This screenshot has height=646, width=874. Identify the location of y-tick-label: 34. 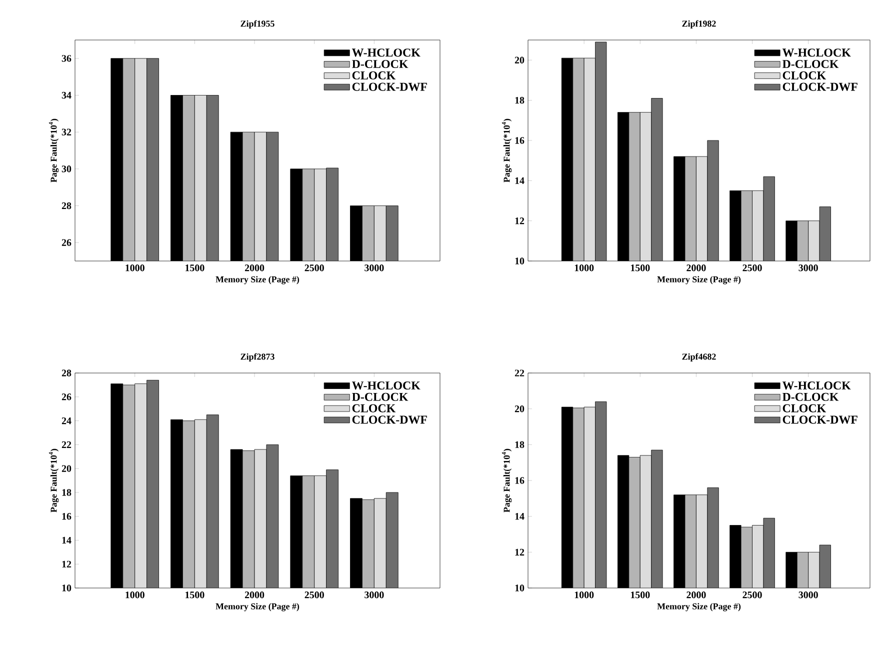
(67, 95).